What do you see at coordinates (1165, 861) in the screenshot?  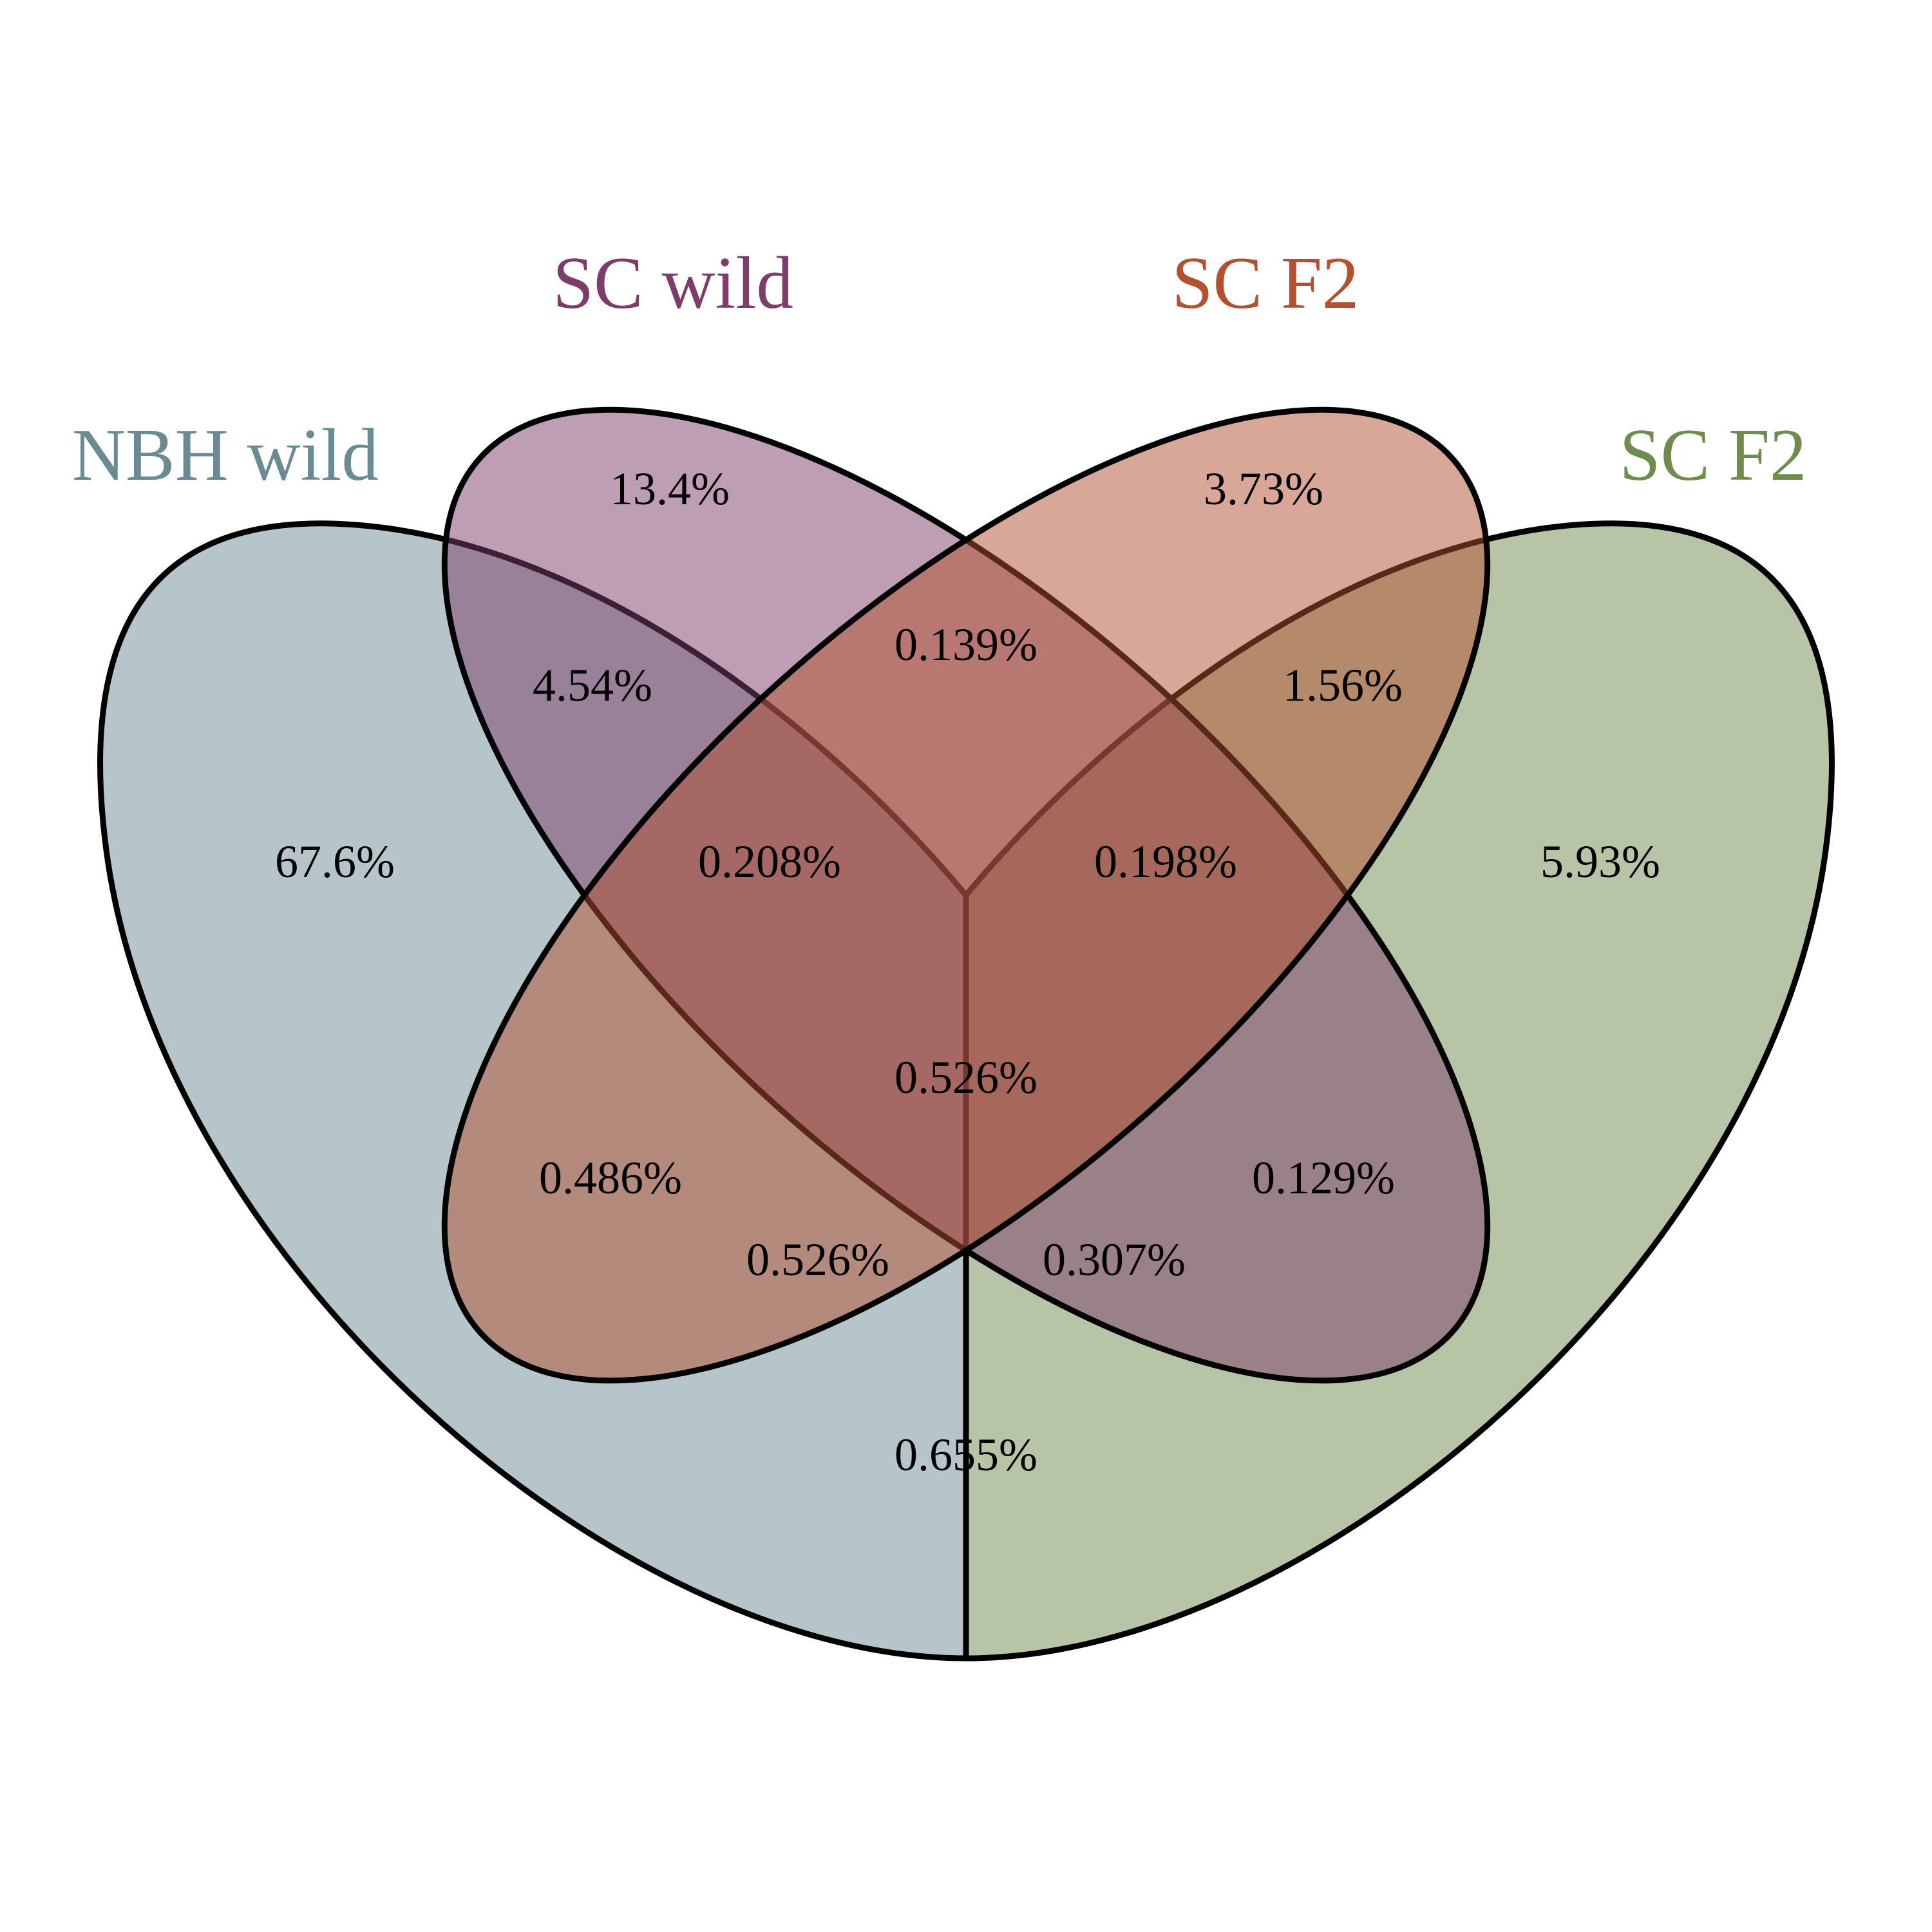 I see `region-label-sc-wild-sc-f2-left-sc-f2-right: 0.198%` at bounding box center [1165, 861].